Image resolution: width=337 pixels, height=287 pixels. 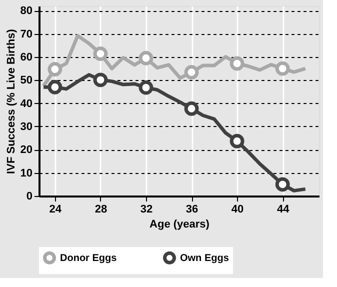 I want to click on x-tick-label: 24, so click(x=55, y=210).